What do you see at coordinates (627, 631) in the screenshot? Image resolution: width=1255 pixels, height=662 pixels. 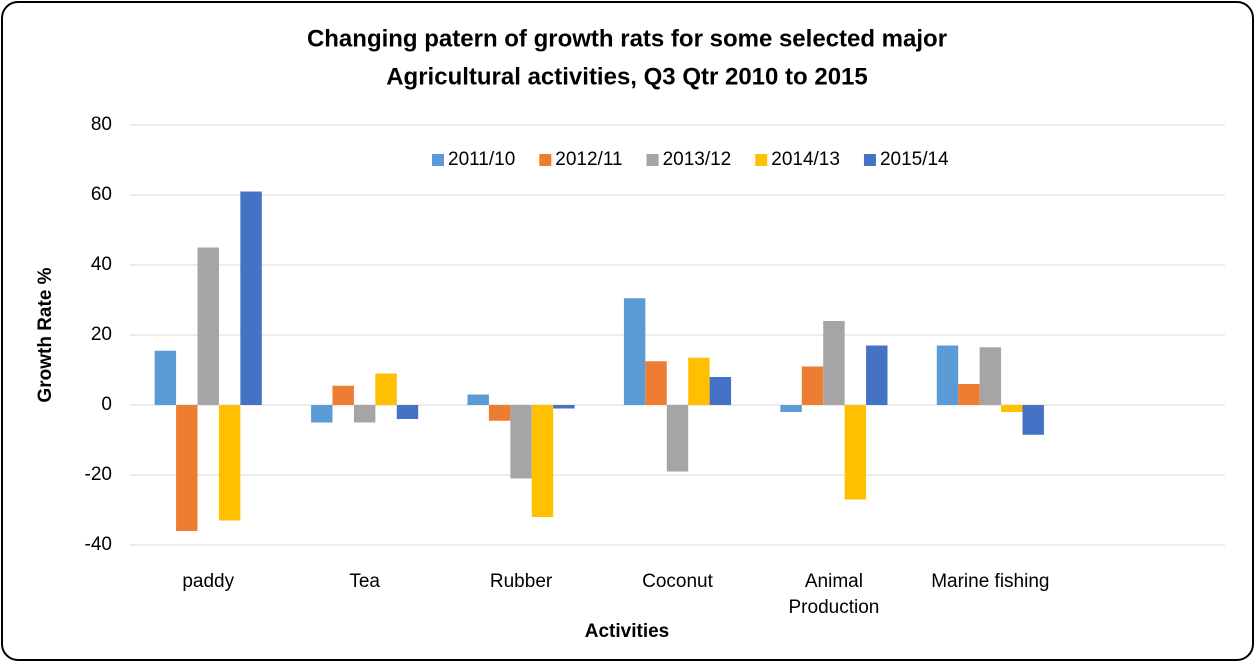 I see `x-axis-label: Activities` at bounding box center [627, 631].